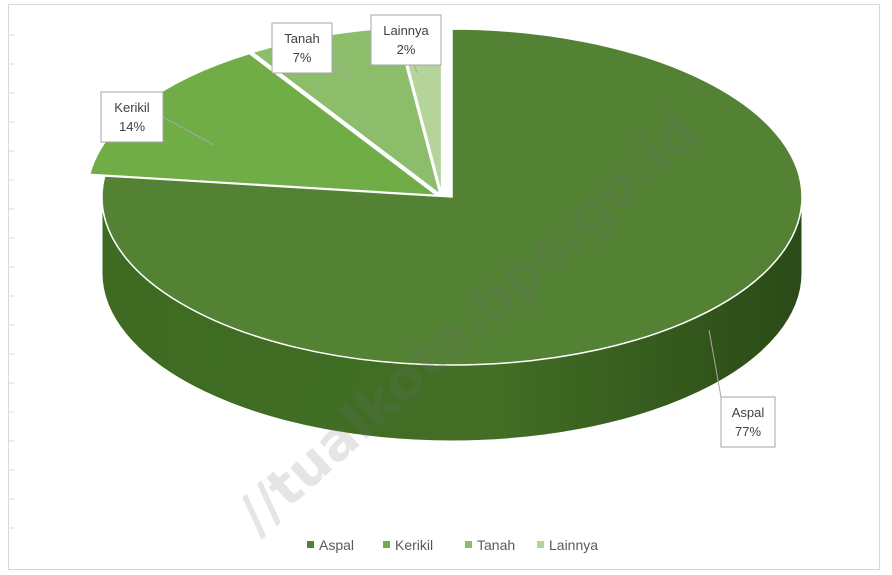  I want to click on legend-item-lainnya: Lainnya, so click(567, 545).